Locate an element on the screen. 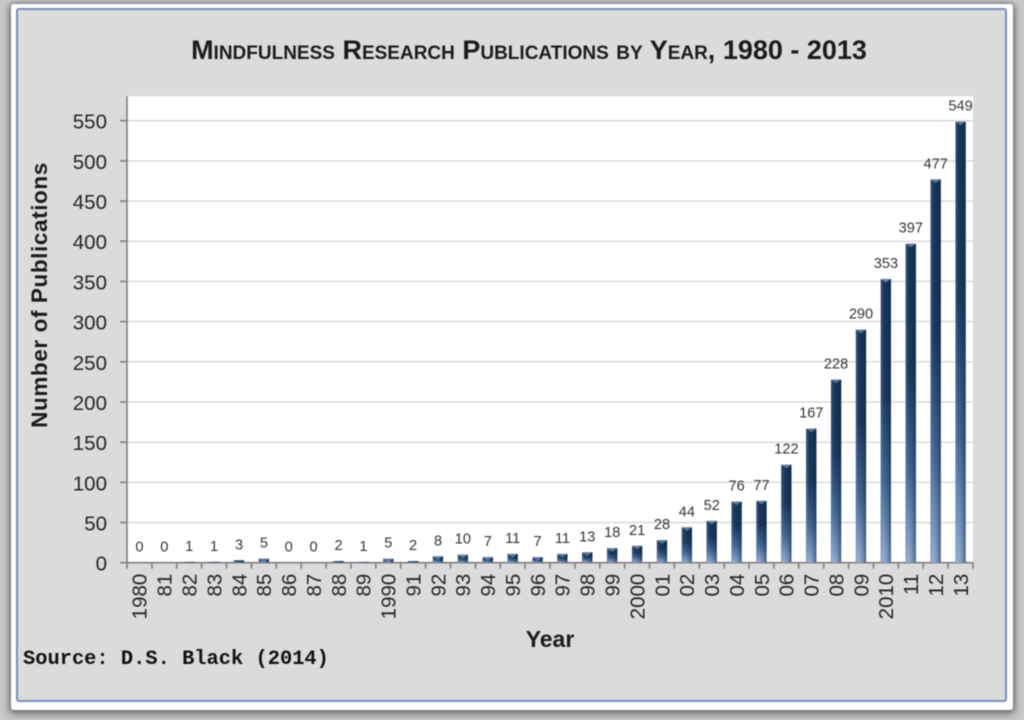 The image size is (1024, 720). svg-text: 10 is located at coordinates (463, 540).